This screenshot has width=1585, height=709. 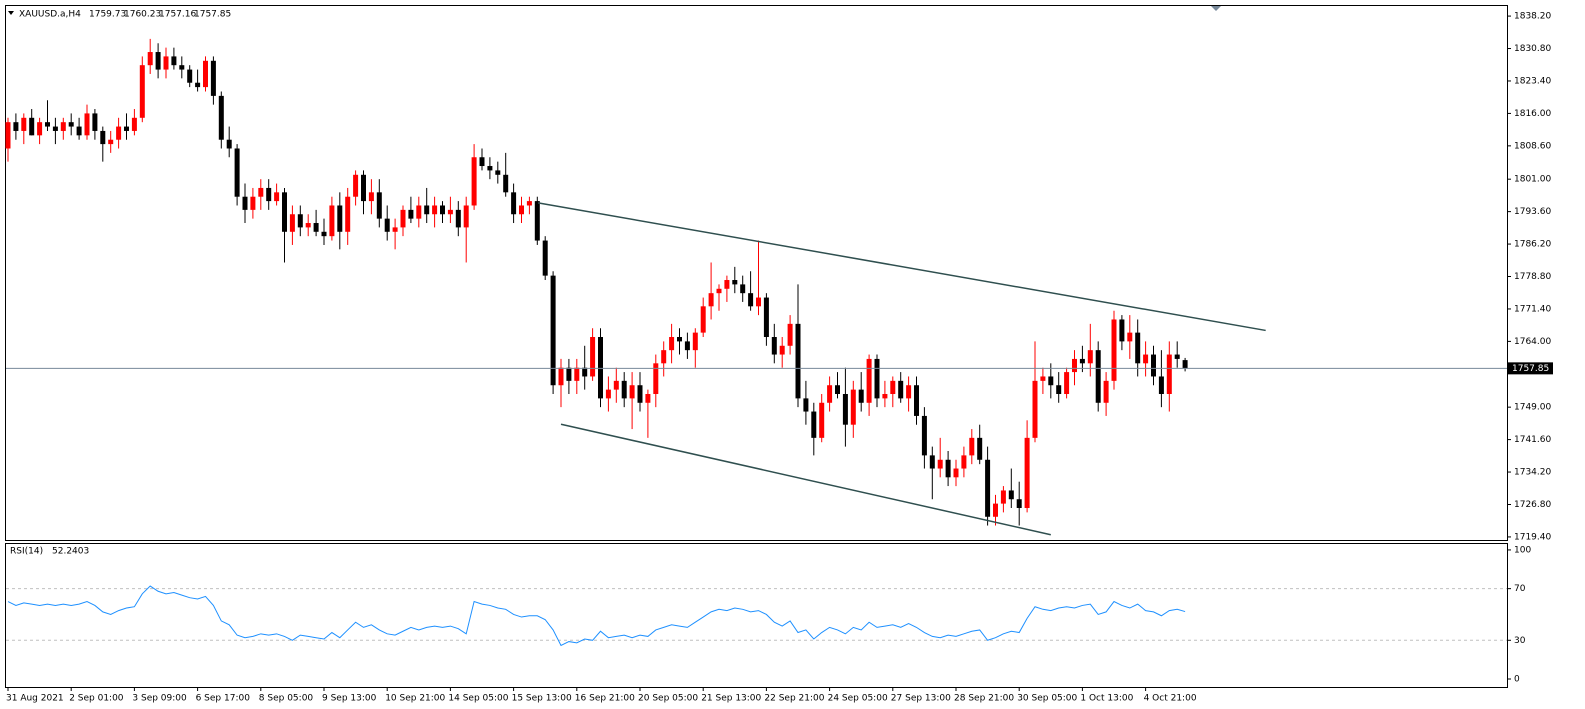 What do you see at coordinates (858, 699) in the screenshot?
I see `x-tick-label: 24 Sep 05:00` at bounding box center [858, 699].